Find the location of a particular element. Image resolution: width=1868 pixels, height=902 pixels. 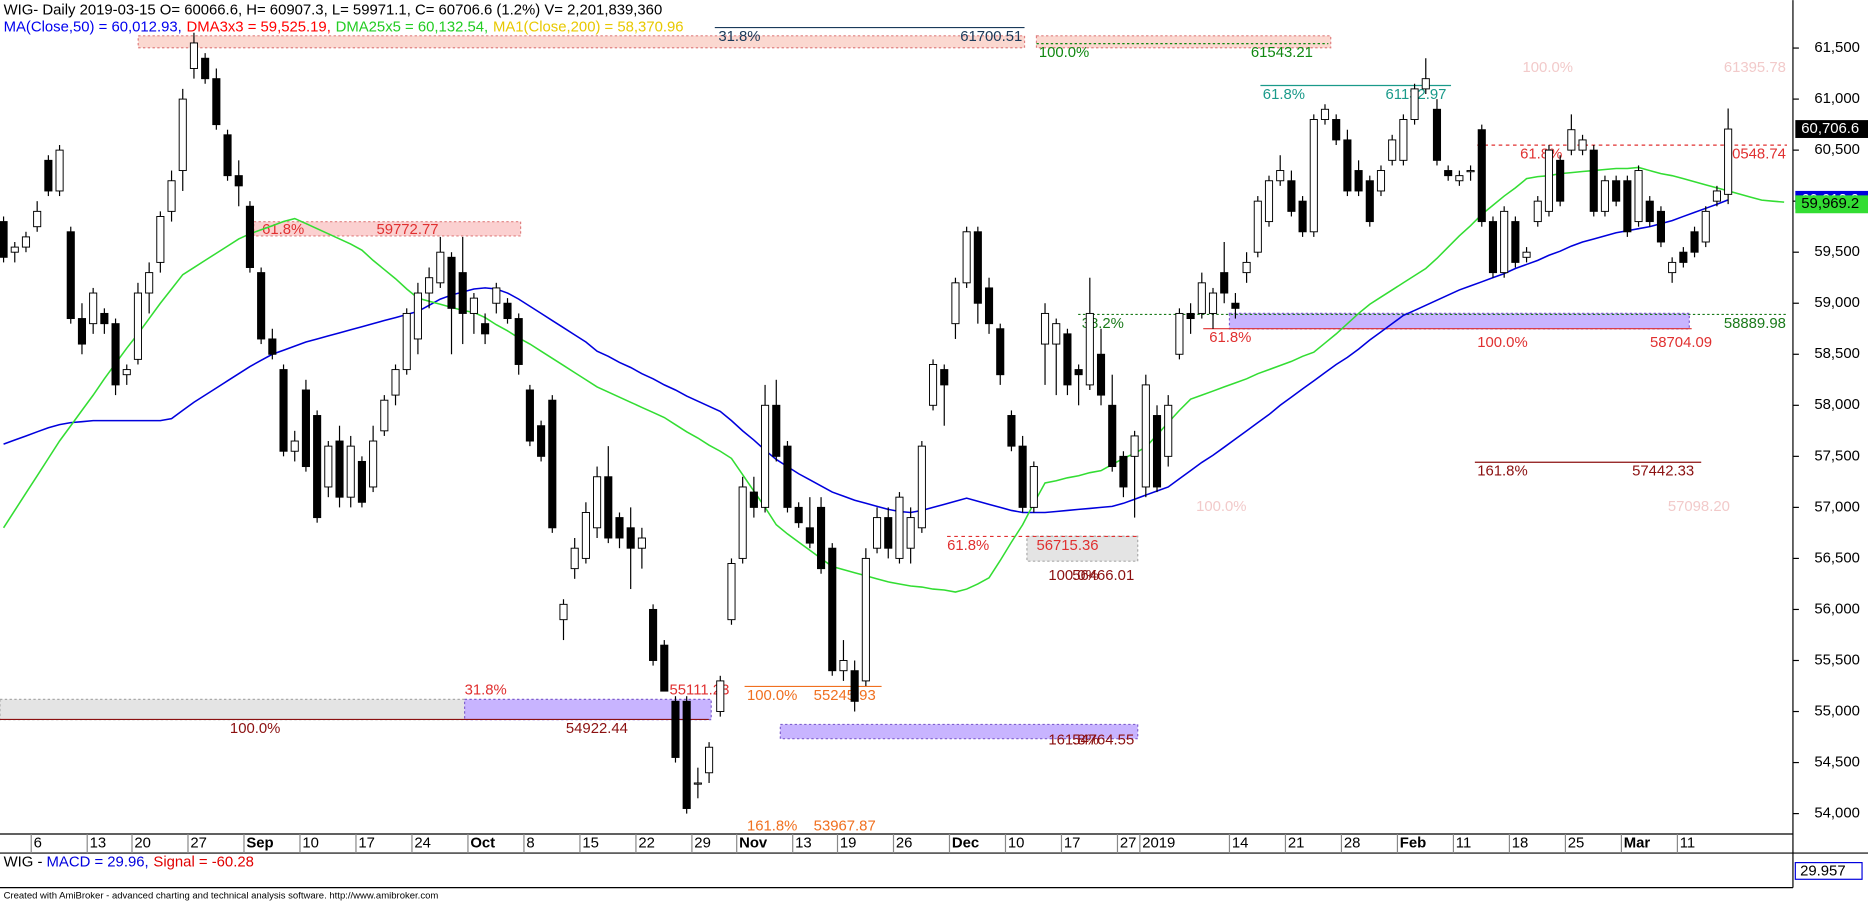

fib-value: 56715.36 is located at coordinates (1067, 546).